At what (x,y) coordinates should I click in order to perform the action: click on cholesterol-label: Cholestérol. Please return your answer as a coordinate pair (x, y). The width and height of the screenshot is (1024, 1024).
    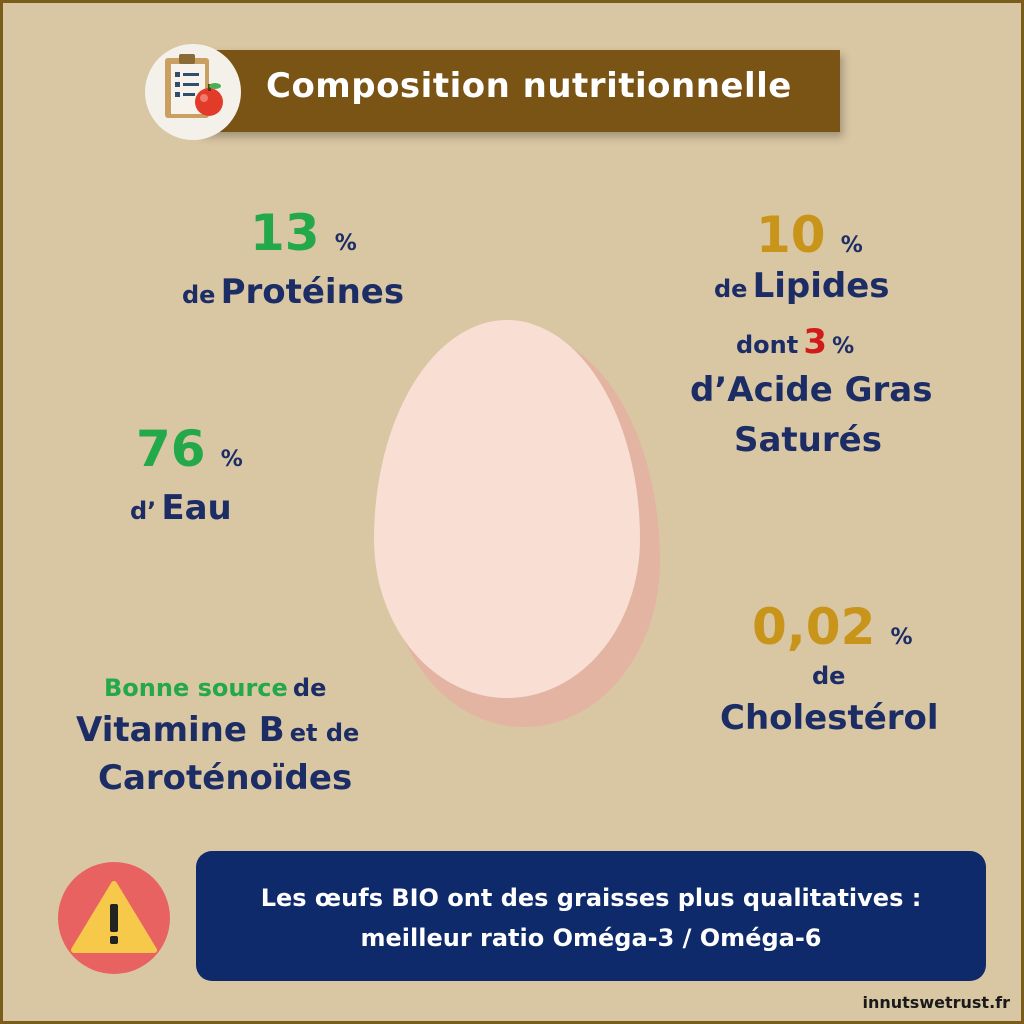
    Looking at the image, I should click on (829, 718).